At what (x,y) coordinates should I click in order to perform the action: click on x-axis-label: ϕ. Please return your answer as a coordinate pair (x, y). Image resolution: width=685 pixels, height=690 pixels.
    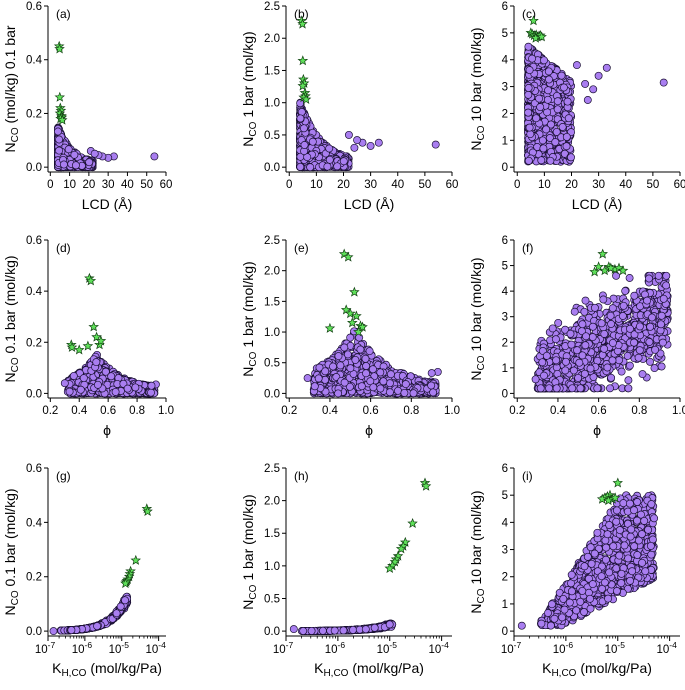
    Looking at the image, I should click on (597, 430).